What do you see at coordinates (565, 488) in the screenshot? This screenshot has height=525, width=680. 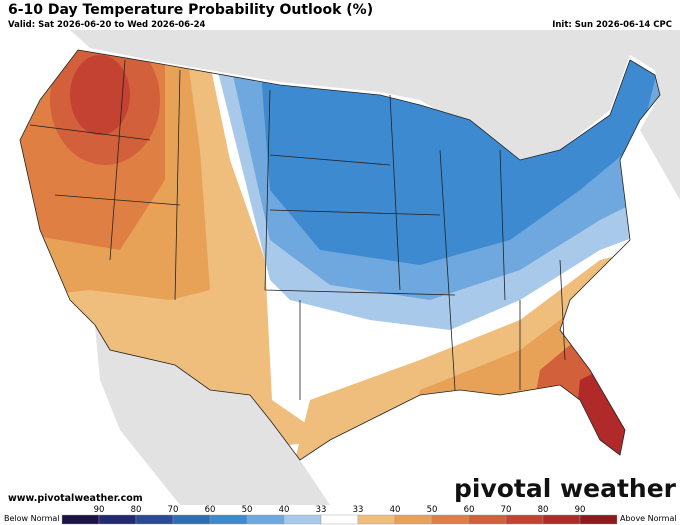 I see `logo: pivotal weather` at bounding box center [565, 488].